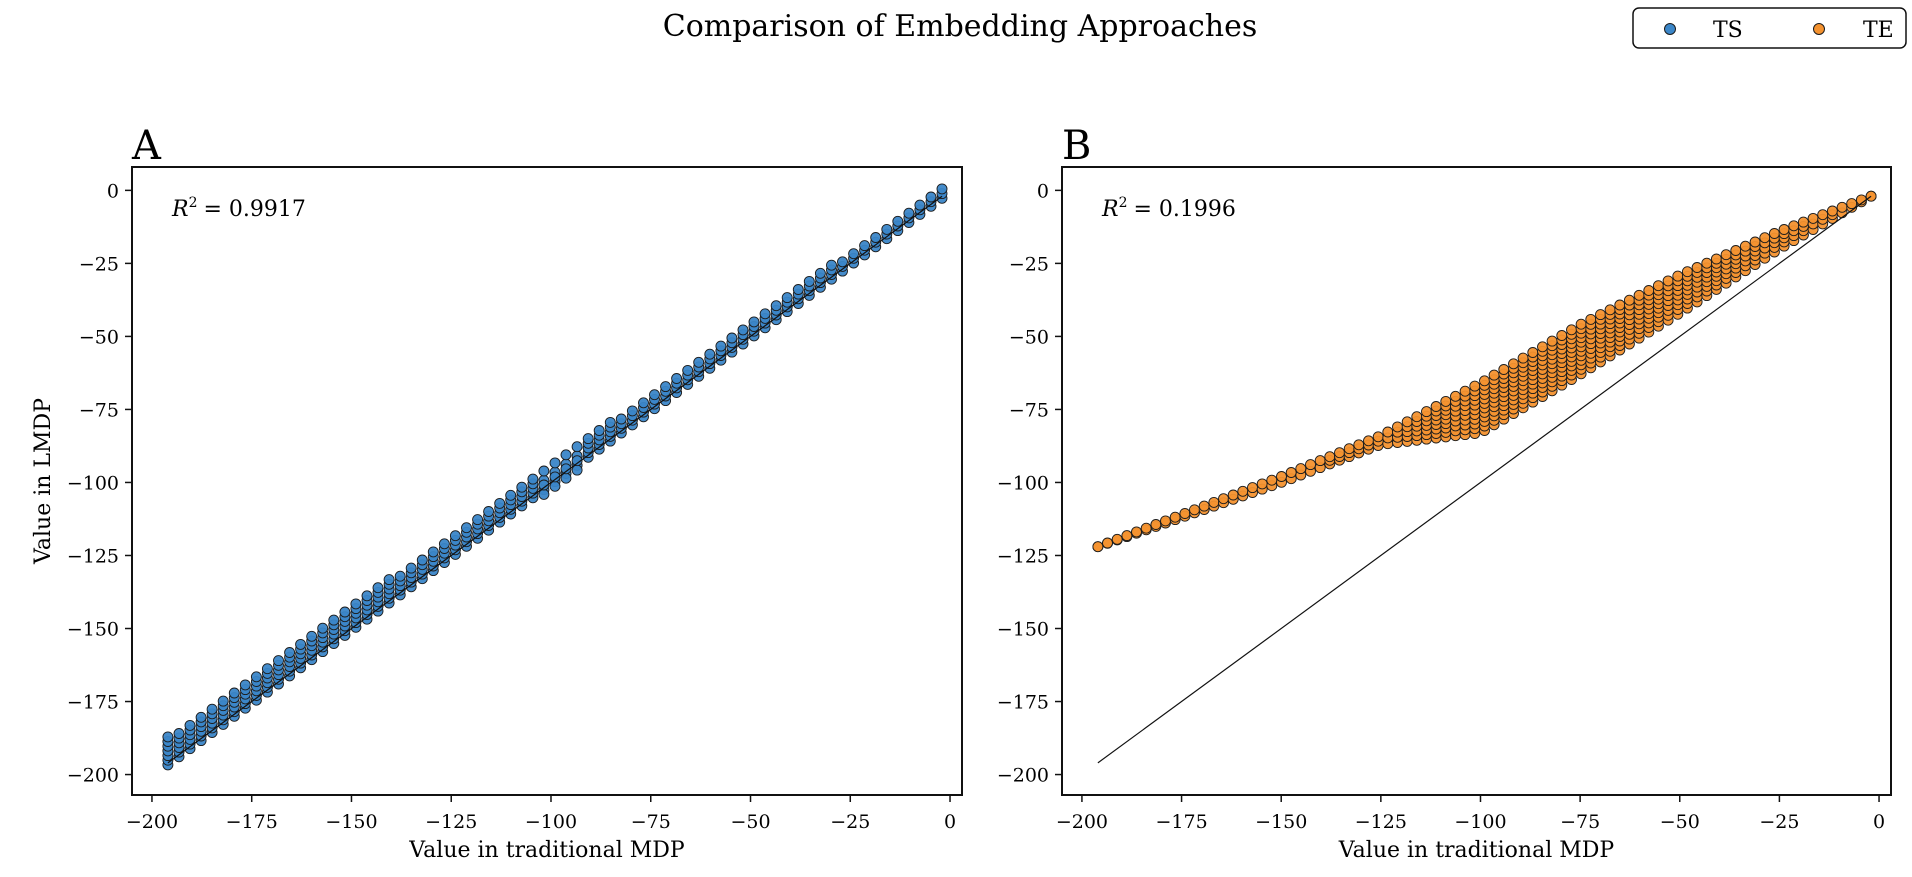 The image size is (1912, 877). What do you see at coordinates (1381, 822) in the screenshot?
I see `x-tick-label: −125` at bounding box center [1381, 822].